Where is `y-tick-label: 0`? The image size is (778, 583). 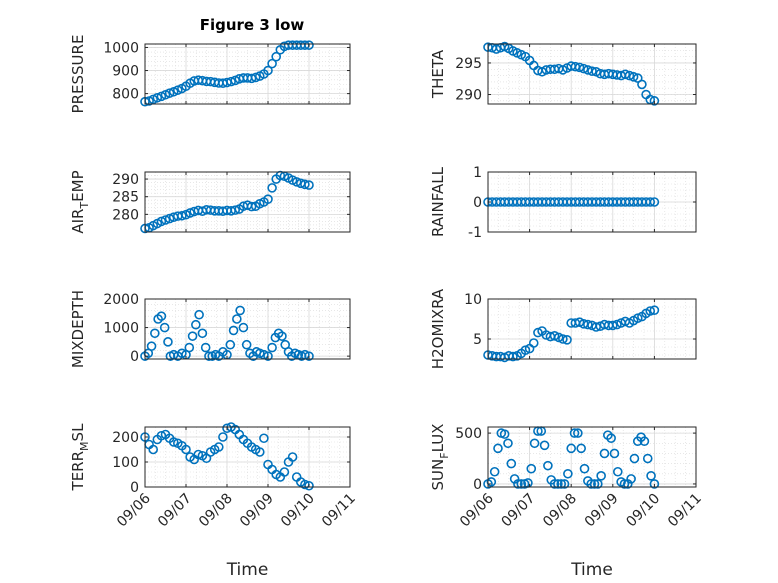
y-tick-label: 0 is located at coordinates (134, 357).